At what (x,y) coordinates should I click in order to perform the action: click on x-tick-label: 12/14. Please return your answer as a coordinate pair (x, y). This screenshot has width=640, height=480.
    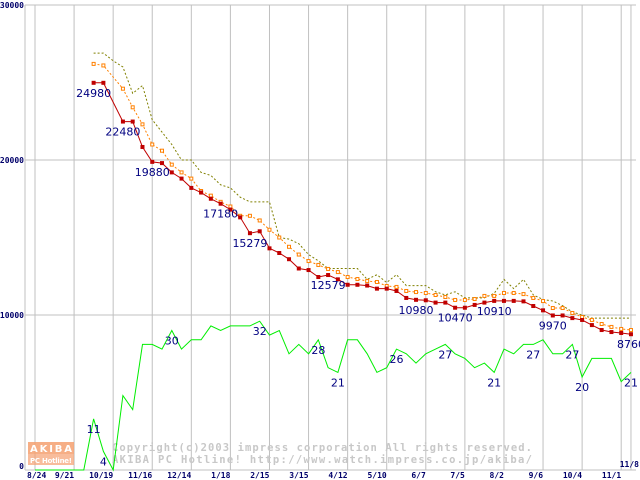
    Looking at the image, I should click on (179, 475).